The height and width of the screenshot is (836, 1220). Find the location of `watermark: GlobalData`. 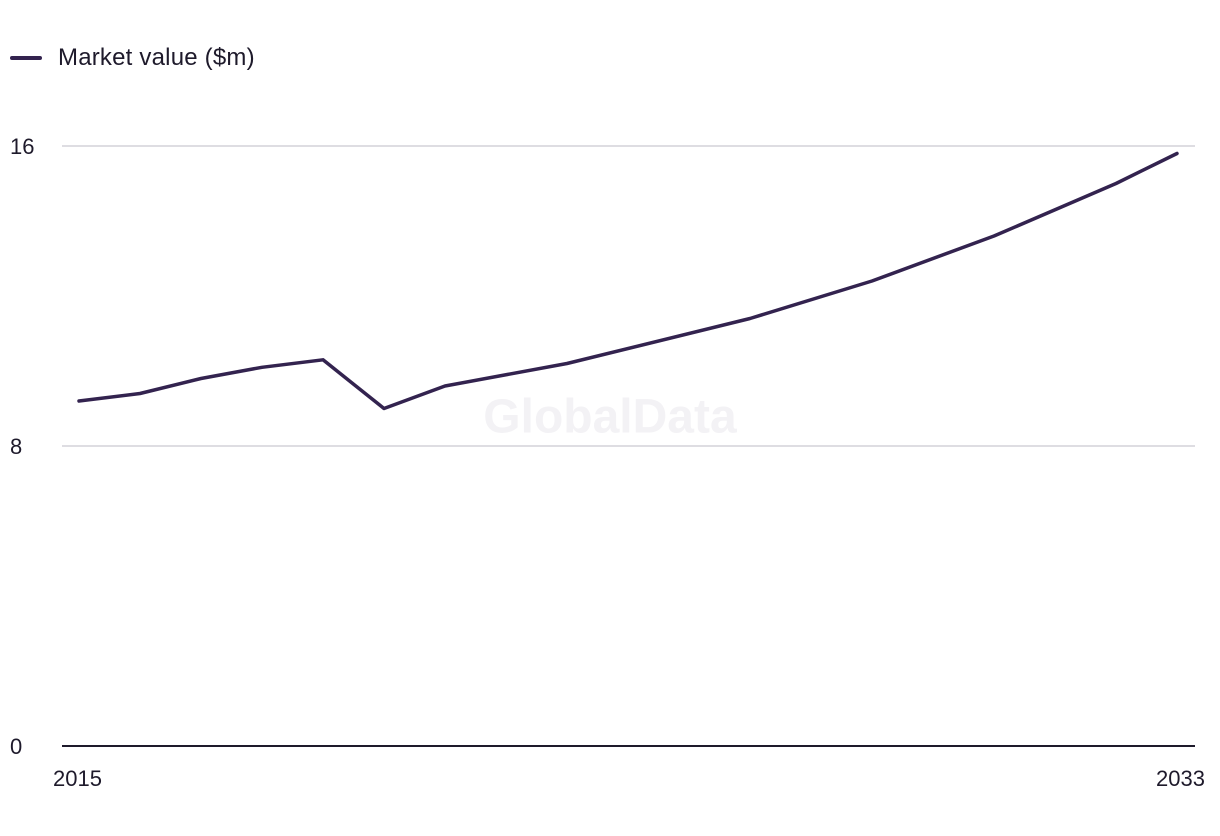

watermark: GlobalData is located at coordinates (610, 417).